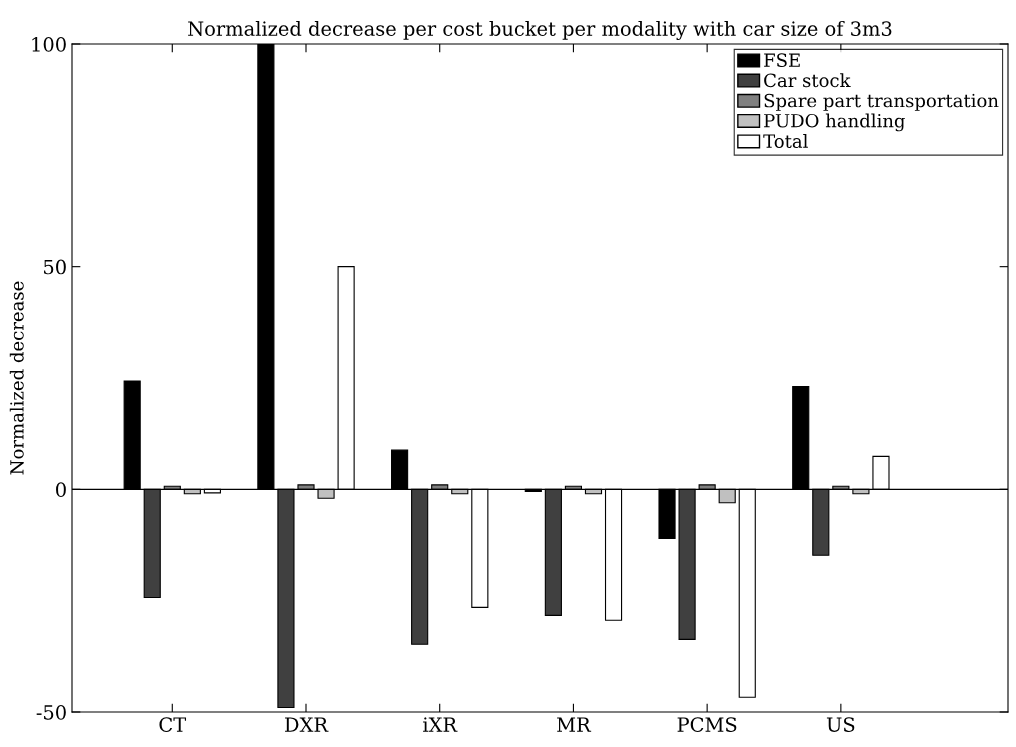 The image size is (1016, 747). Describe the element at coordinates (173, 724) in the screenshot. I see `x-tick-label: CT` at that location.